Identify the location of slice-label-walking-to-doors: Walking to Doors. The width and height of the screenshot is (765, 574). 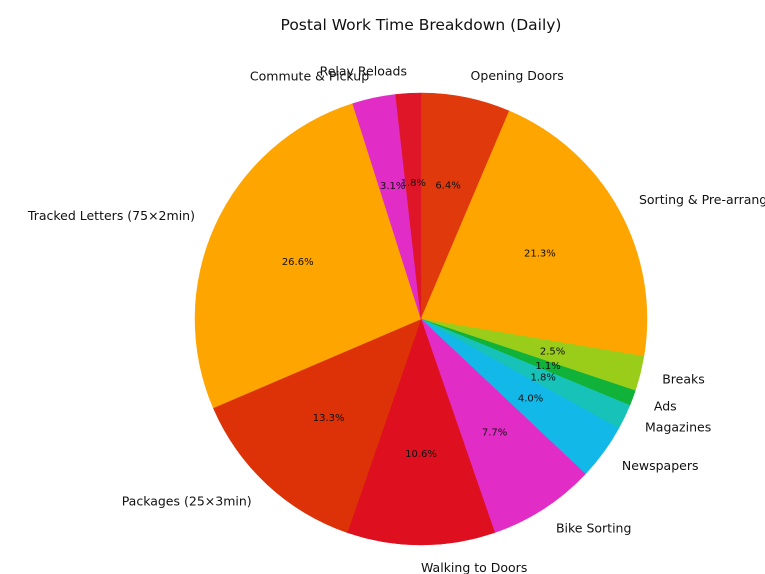
(474, 567).